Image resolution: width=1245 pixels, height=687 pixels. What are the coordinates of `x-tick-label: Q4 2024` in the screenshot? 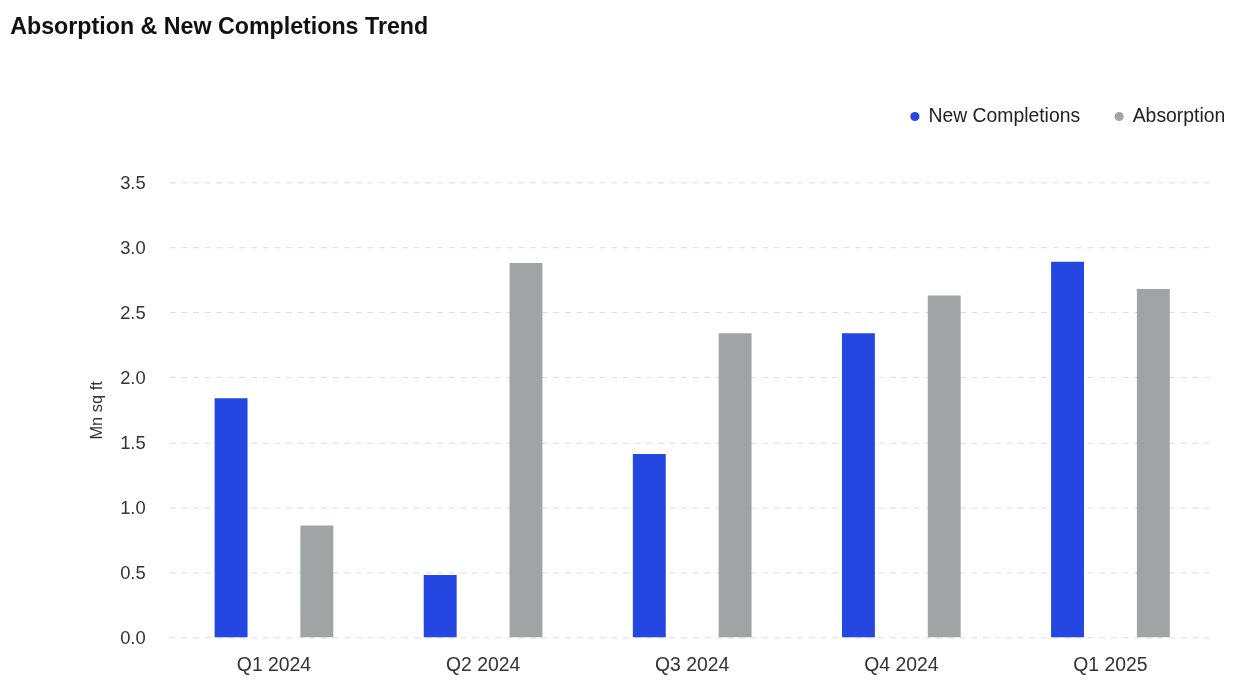 It's located at (901, 663).